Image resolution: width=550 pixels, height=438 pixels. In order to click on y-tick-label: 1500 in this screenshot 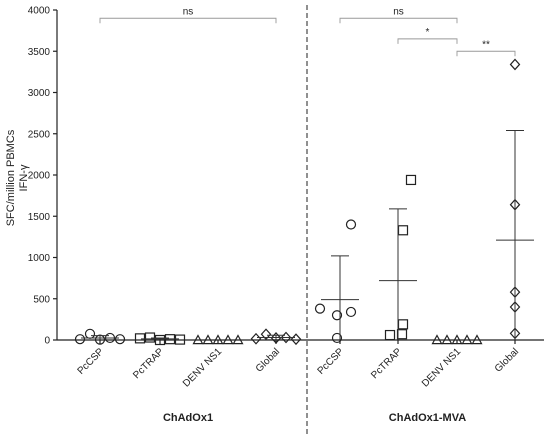, I will do `click(39, 217)`.